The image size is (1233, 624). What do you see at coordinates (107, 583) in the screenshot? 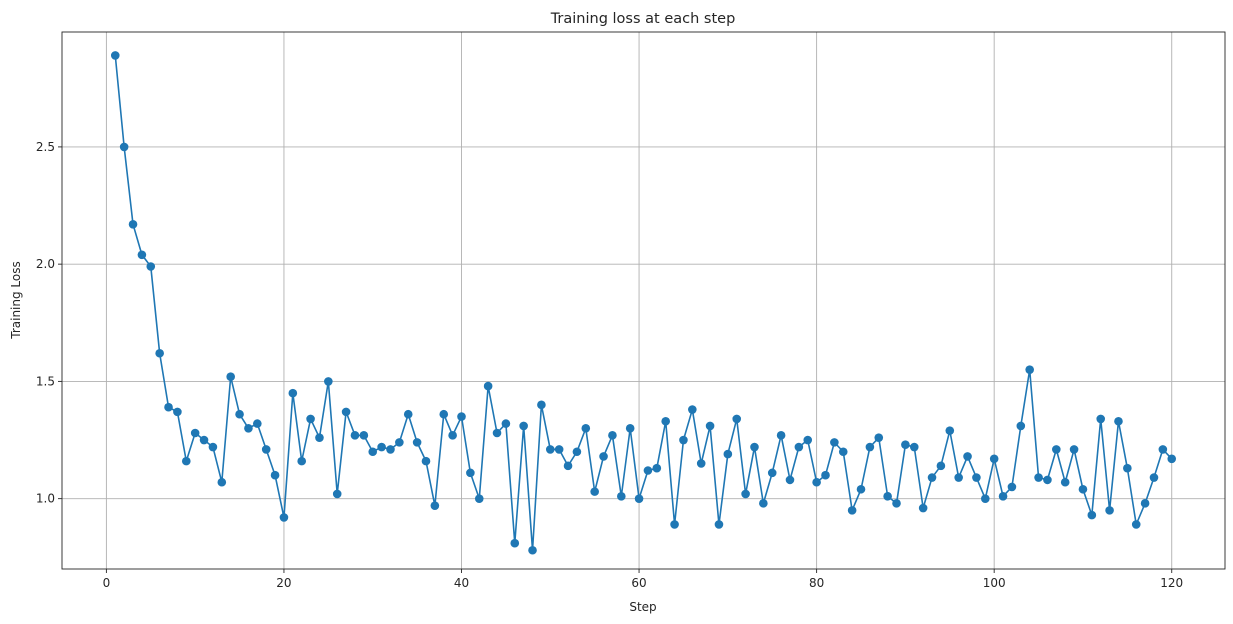
I see `x-tick-label: 0` at bounding box center [107, 583].